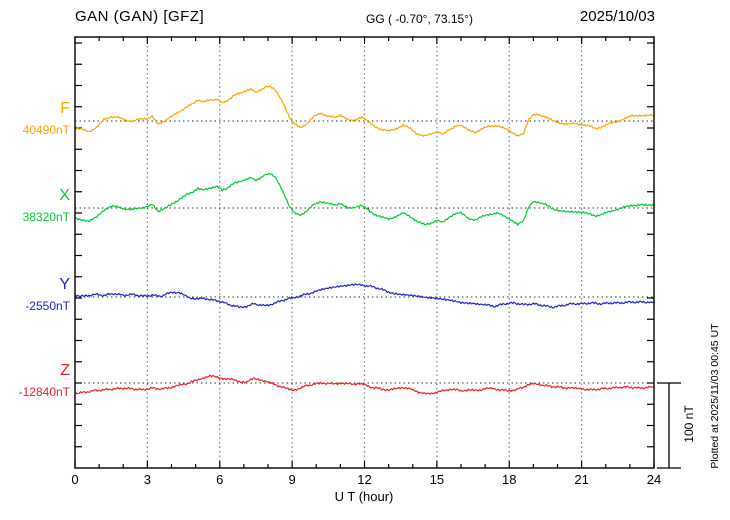 Image resolution: width=730 pixels, height=520 pixels. I want to click on trace-curve-F, so click(364, 111).